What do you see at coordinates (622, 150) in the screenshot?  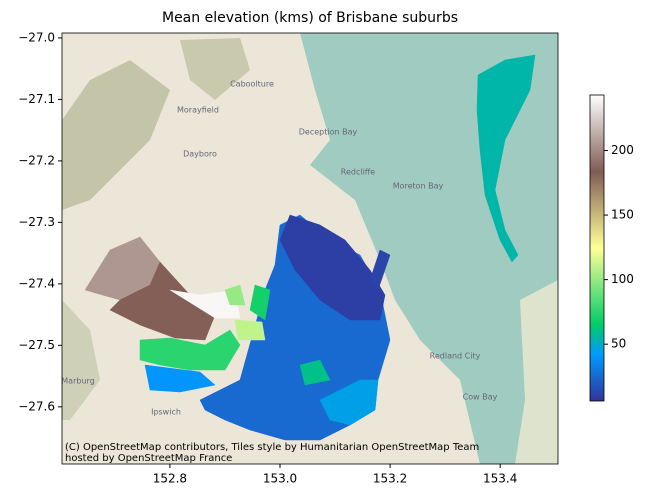 I see `colorbar-tick-label: 200` at bounding box center [622, 150].